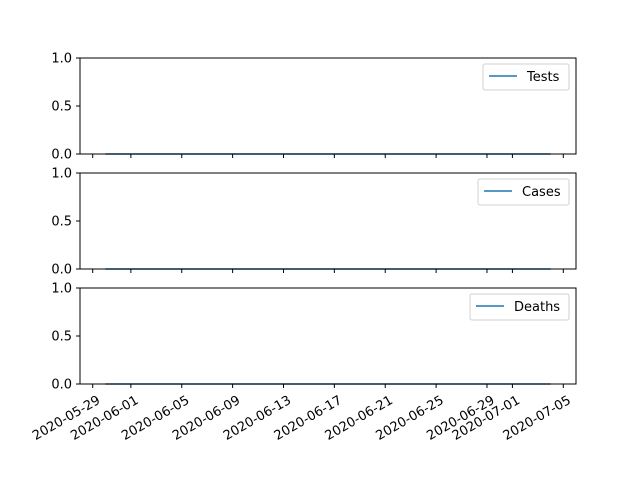  I want to click on deaths-y-tick-label: 0.5, so click(61, 337).